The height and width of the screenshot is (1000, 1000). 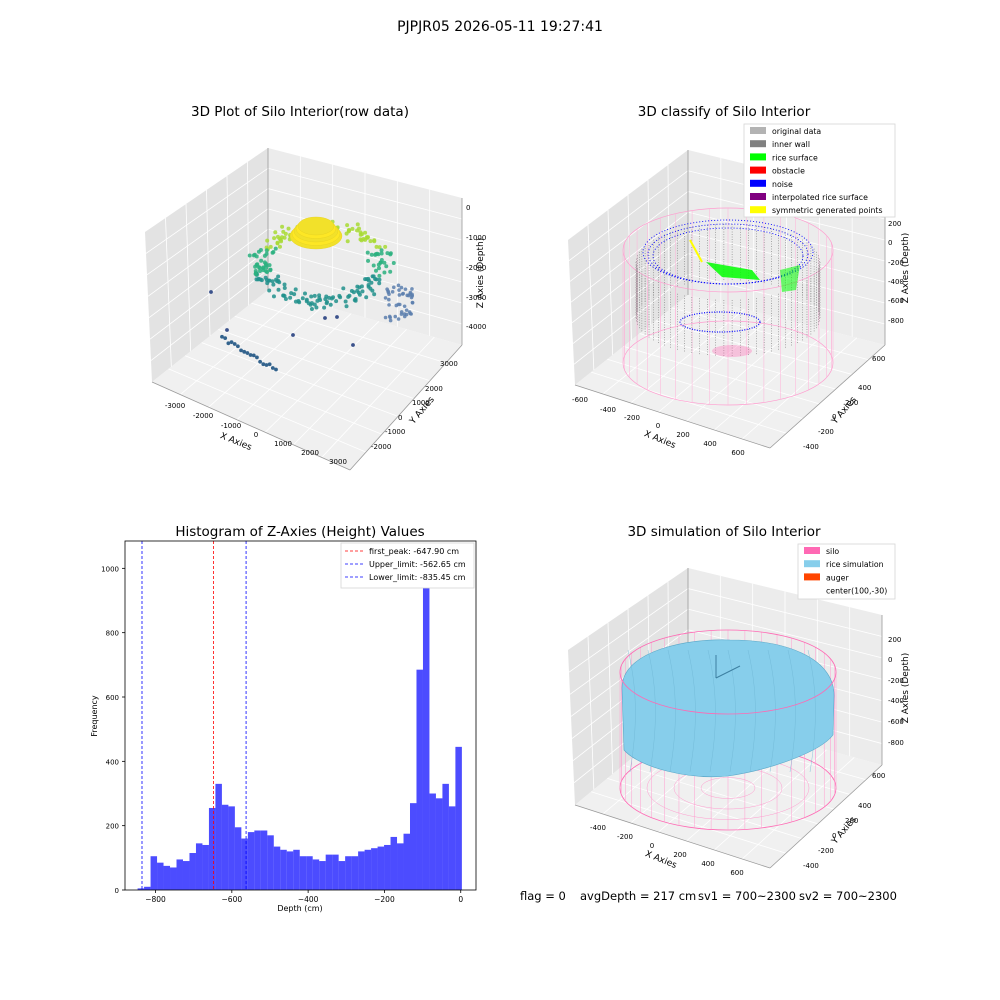 What do you see at coordinates (299, 908) in the screenshot?
I see `p3-xlabel: Depth (cm)` at bounding box center [299, 908].